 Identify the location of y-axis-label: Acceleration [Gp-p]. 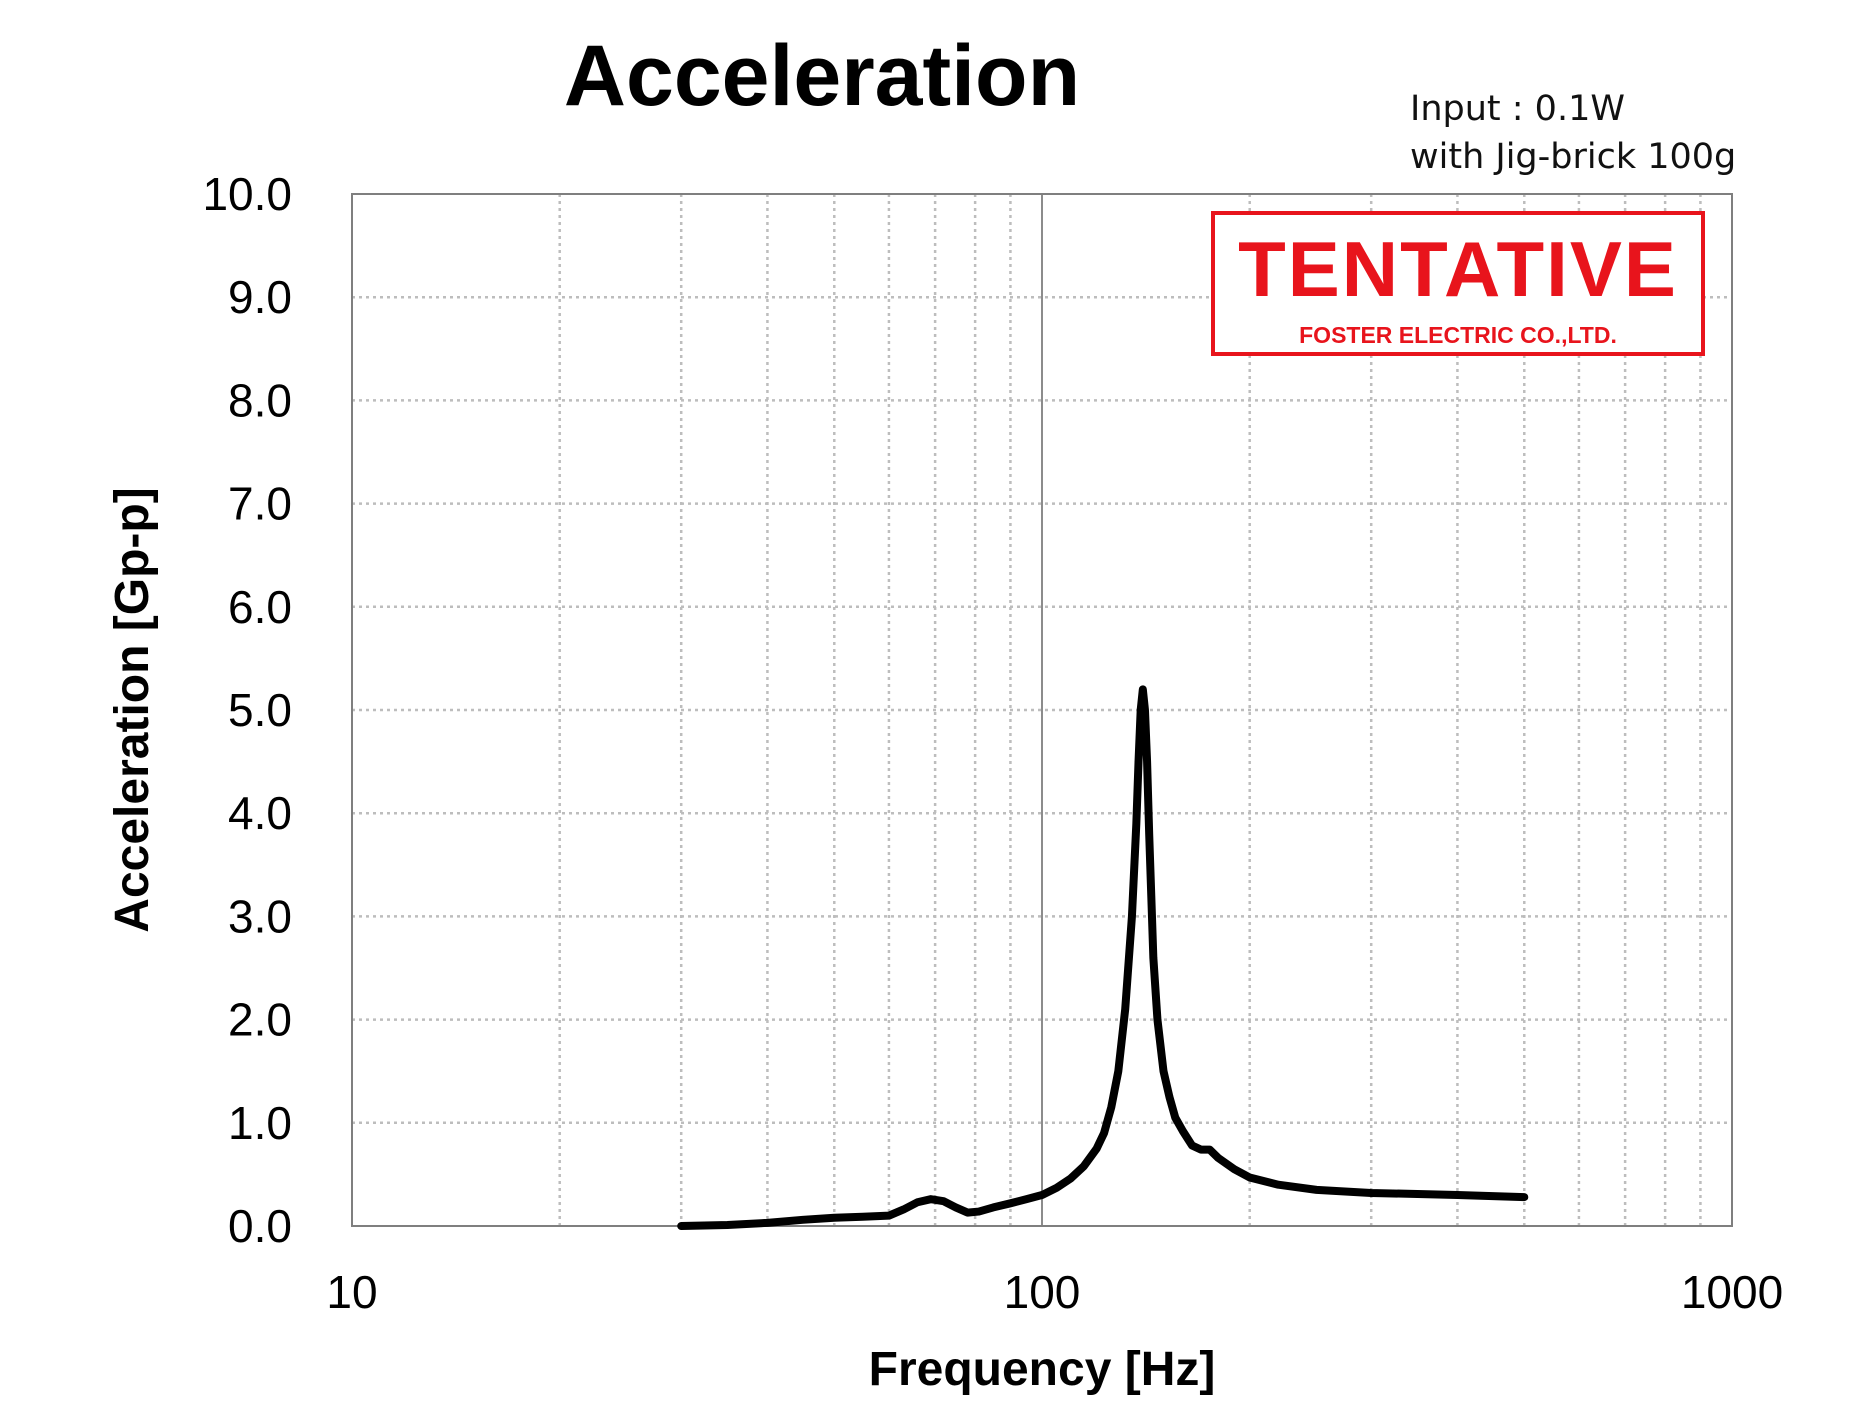
(132, 709).